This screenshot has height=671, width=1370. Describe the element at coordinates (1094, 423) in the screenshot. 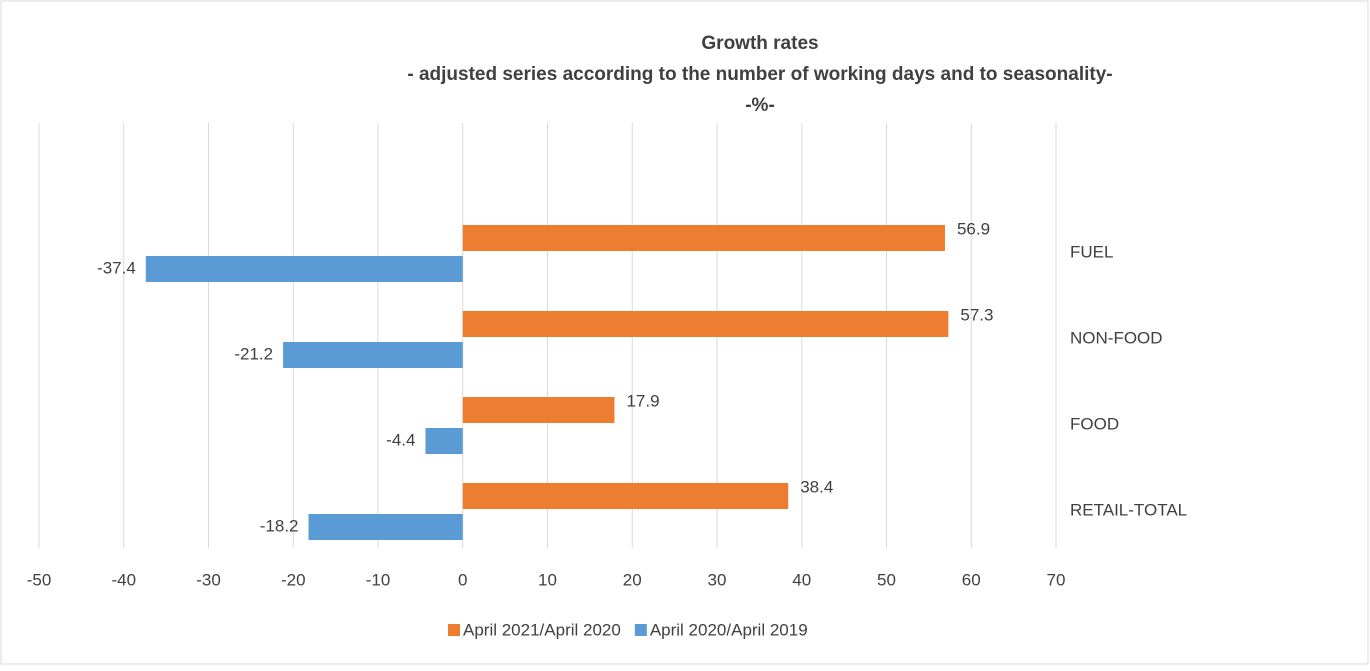

I see `category-label: FOOD` at that location.